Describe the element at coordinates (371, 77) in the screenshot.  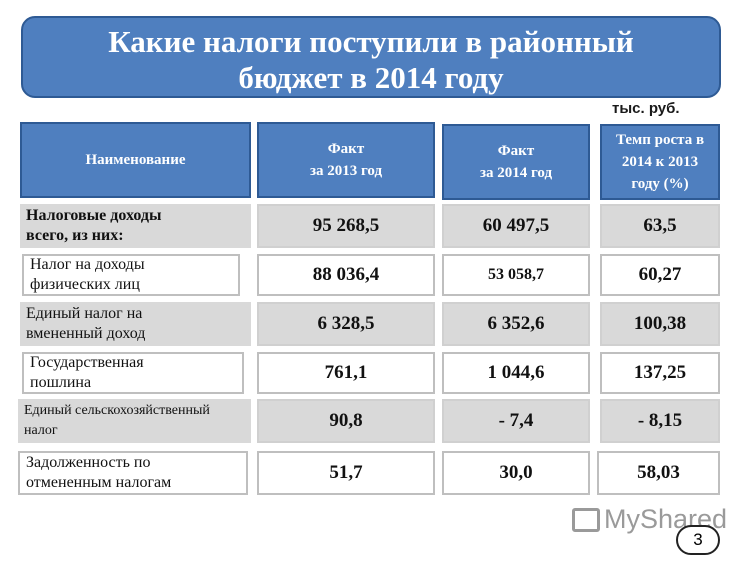
I see `title-line-2: бюджет в 2014 году` at that location.